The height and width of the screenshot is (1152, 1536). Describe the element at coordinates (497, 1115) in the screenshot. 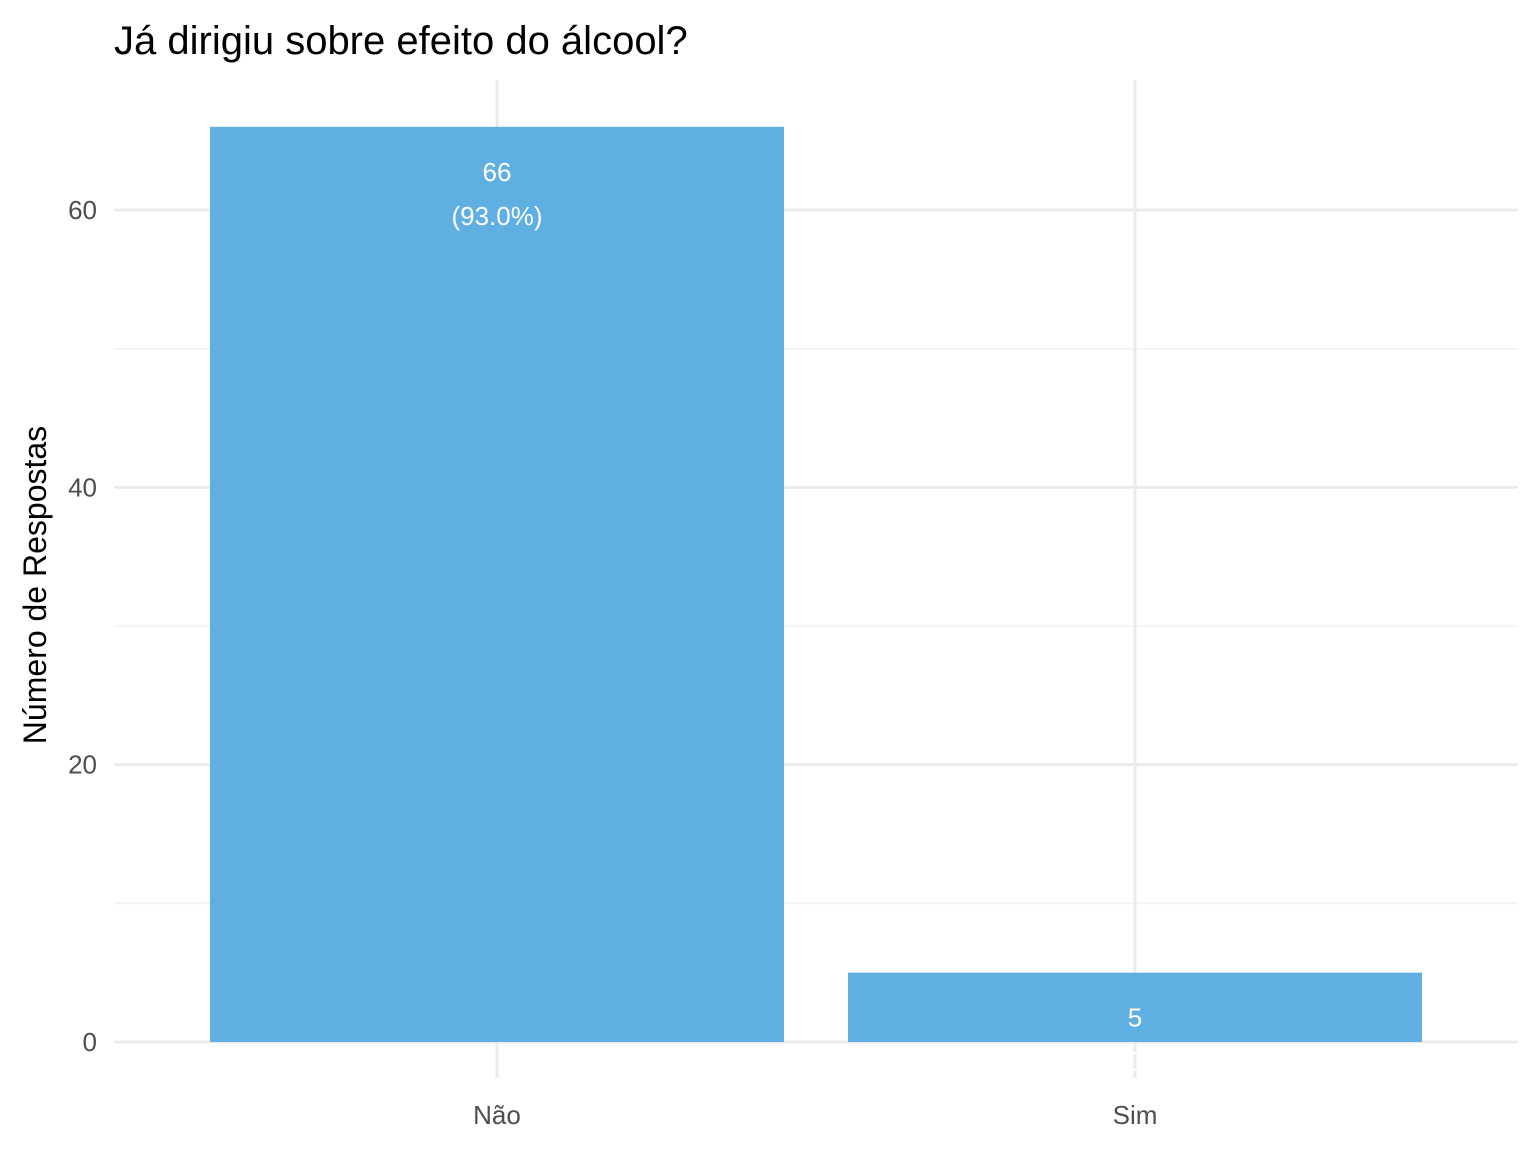

I see `x-tick-label: Não` at that location.